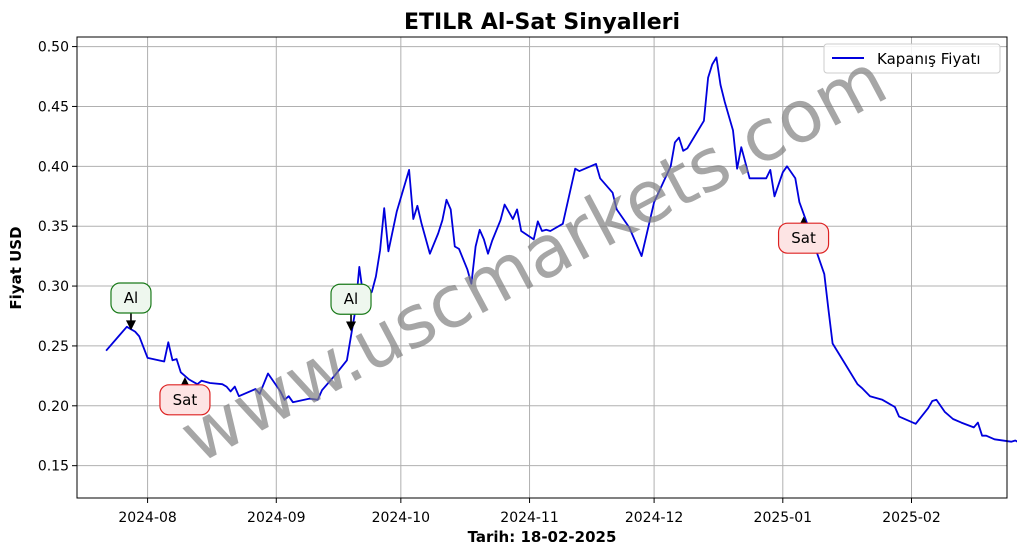  Describe the element at coordinates (53, 407) in the screenshot. I see `y-tick-label: 0.20` at that location.